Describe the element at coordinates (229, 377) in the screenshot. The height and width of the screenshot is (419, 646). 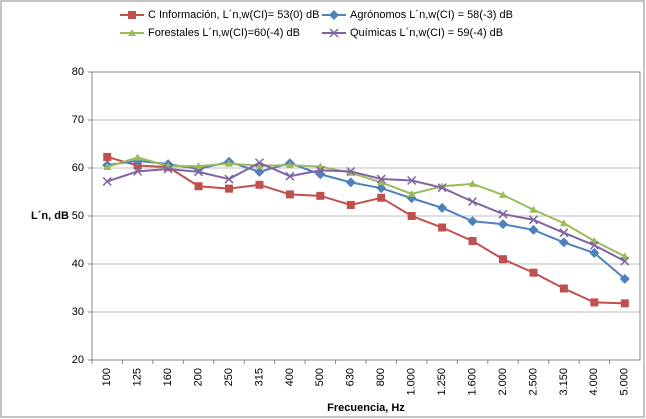
I see `x-tick-label: 250` at that location.